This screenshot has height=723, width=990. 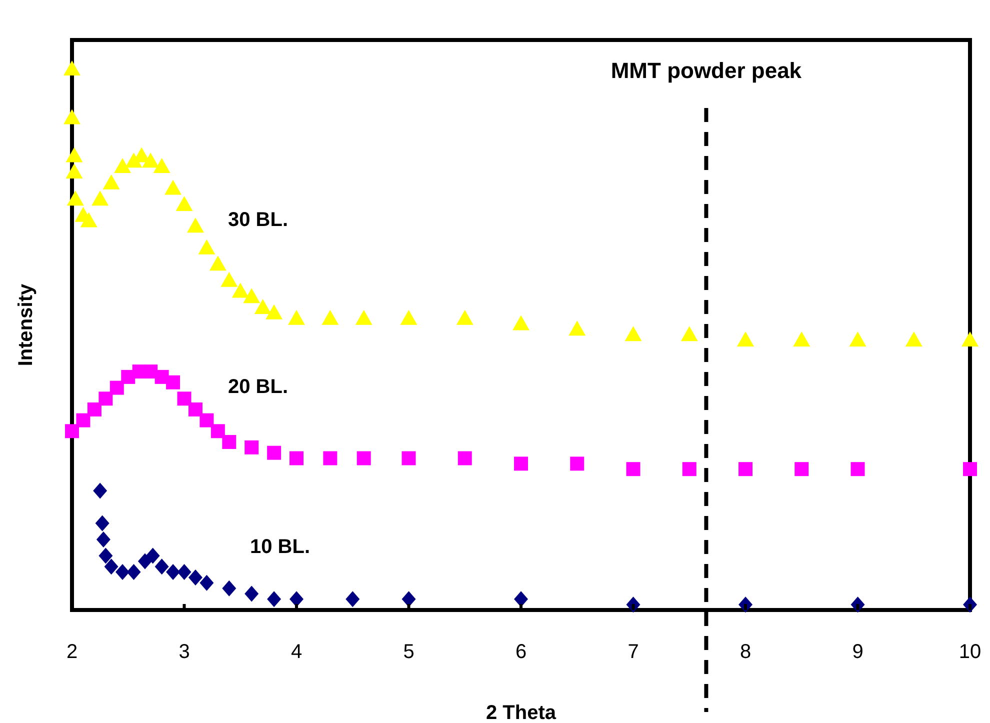 I want to click on x-tick-label: 9, so click(x=858, y=652).